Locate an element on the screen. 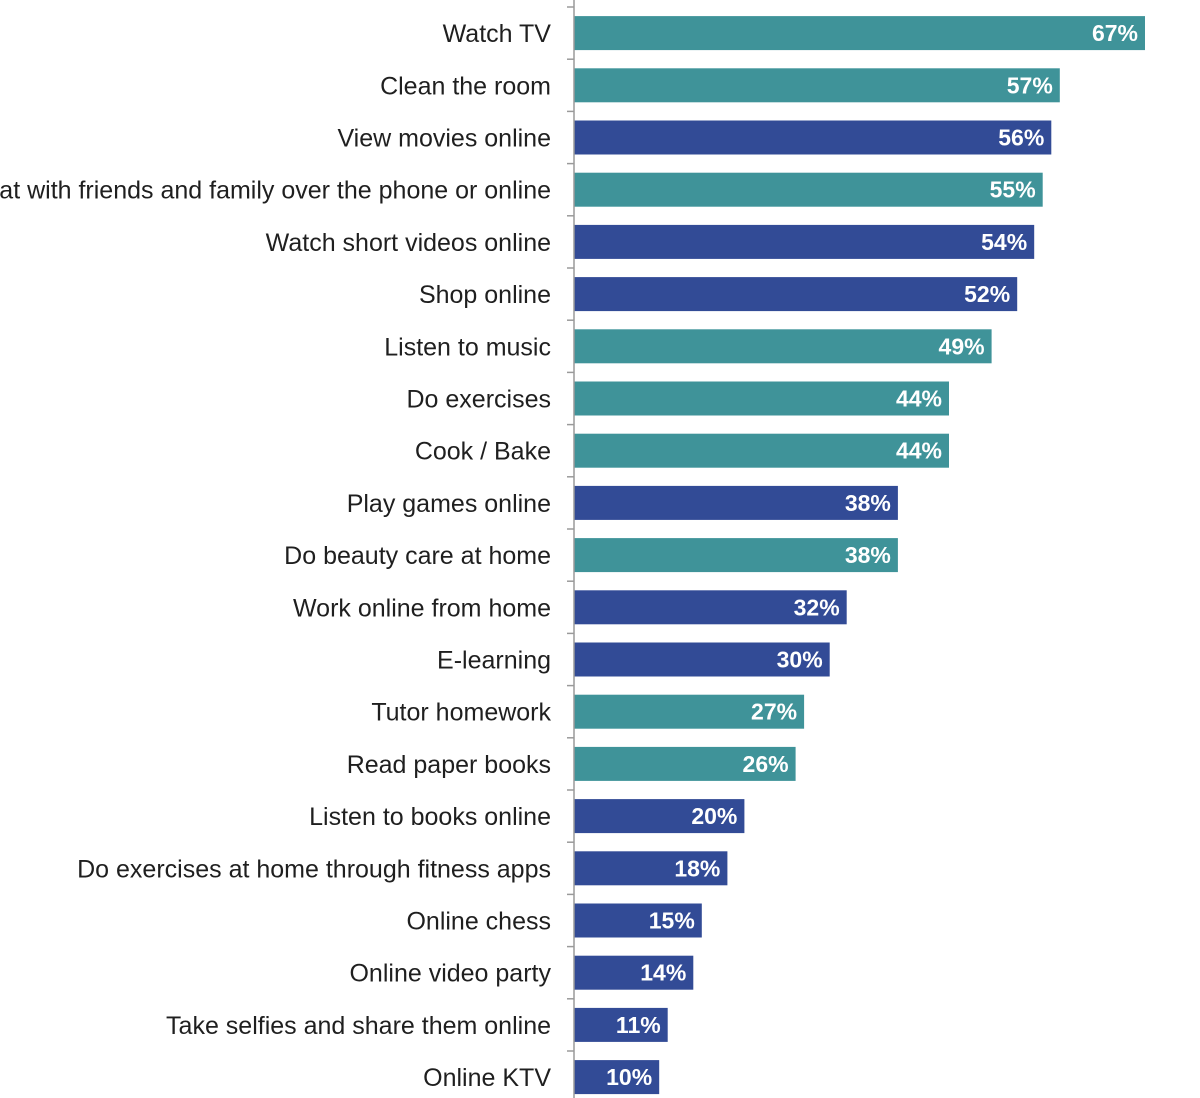  value-label-17: 18% is located at coordinates (697, 868).